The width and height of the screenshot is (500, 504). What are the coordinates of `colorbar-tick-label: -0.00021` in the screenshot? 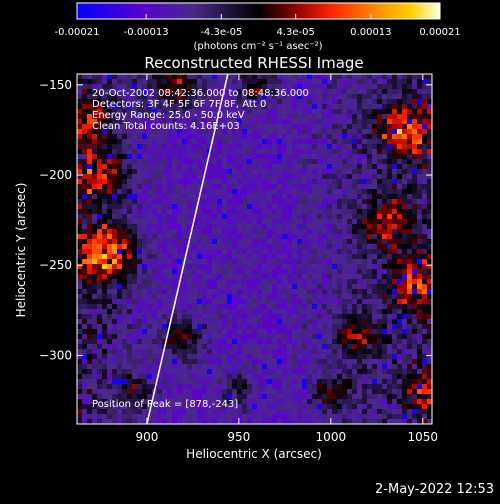 It's located at (77, 32).